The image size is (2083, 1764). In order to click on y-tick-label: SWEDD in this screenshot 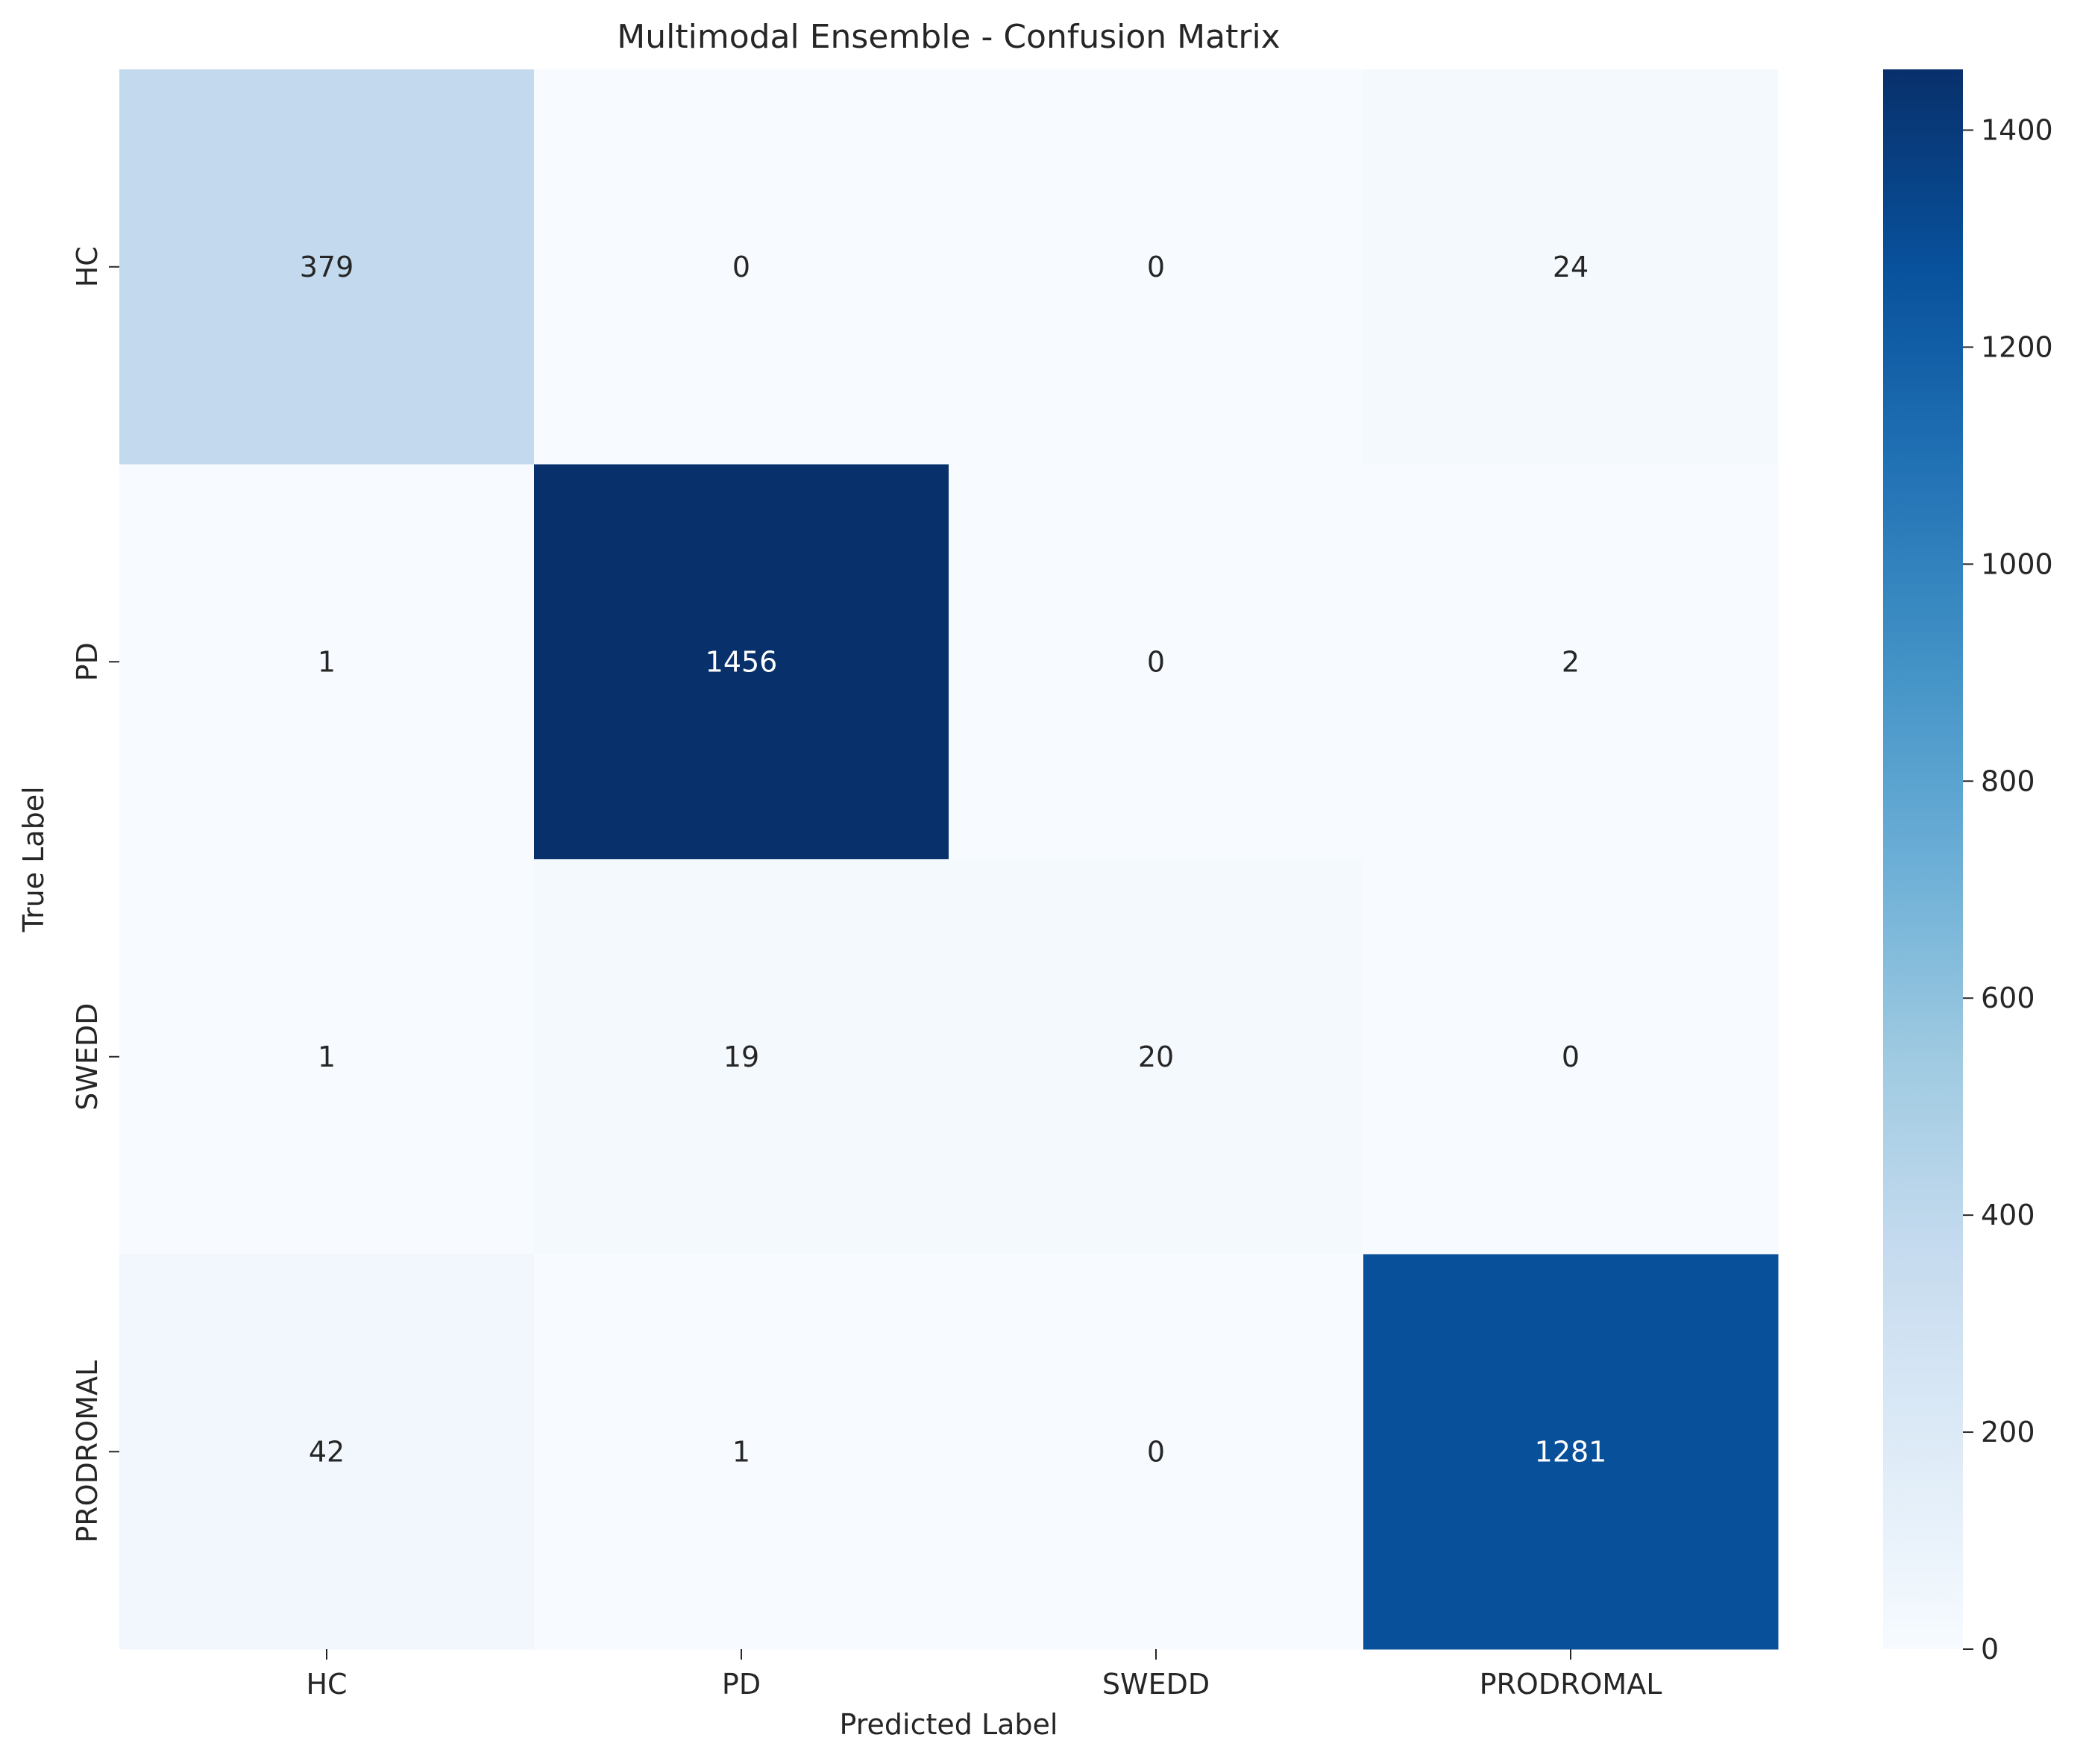, I will do `click(87, 1057)`.